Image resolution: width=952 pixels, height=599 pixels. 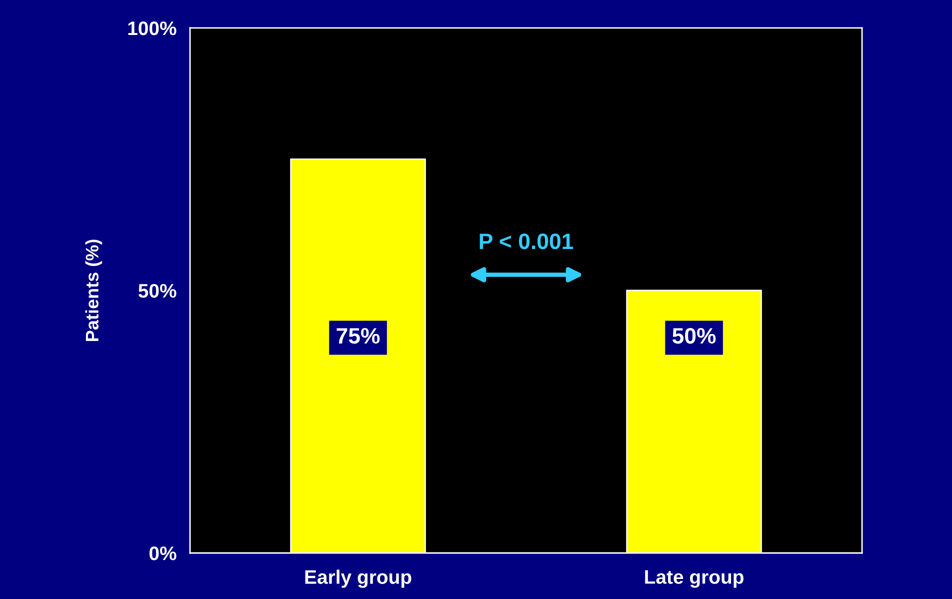 I want to click on data-label: 50%, so click(x=694, y=336).